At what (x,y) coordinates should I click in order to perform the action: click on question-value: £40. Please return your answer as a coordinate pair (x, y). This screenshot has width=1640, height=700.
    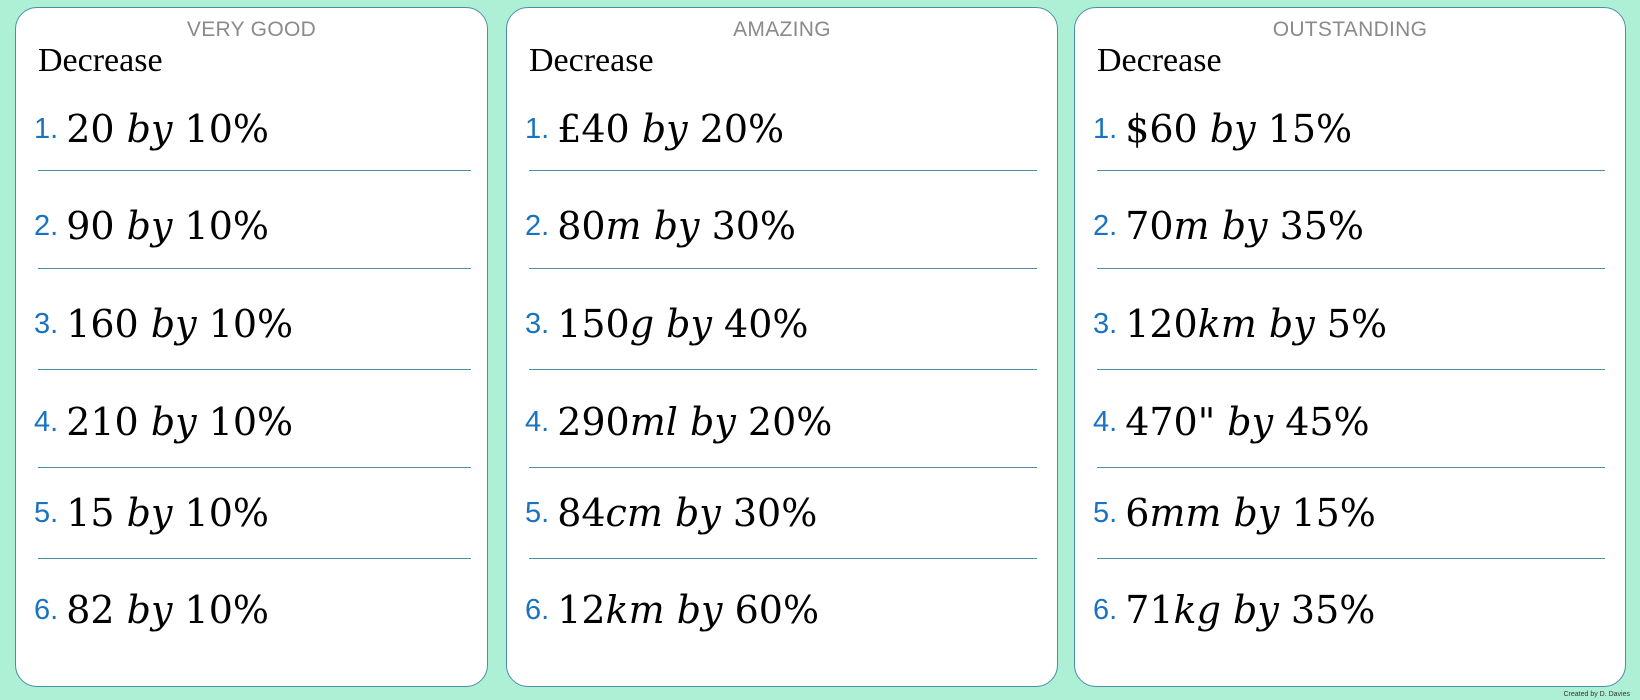
    Looking at the image, I should click on (593, 129).